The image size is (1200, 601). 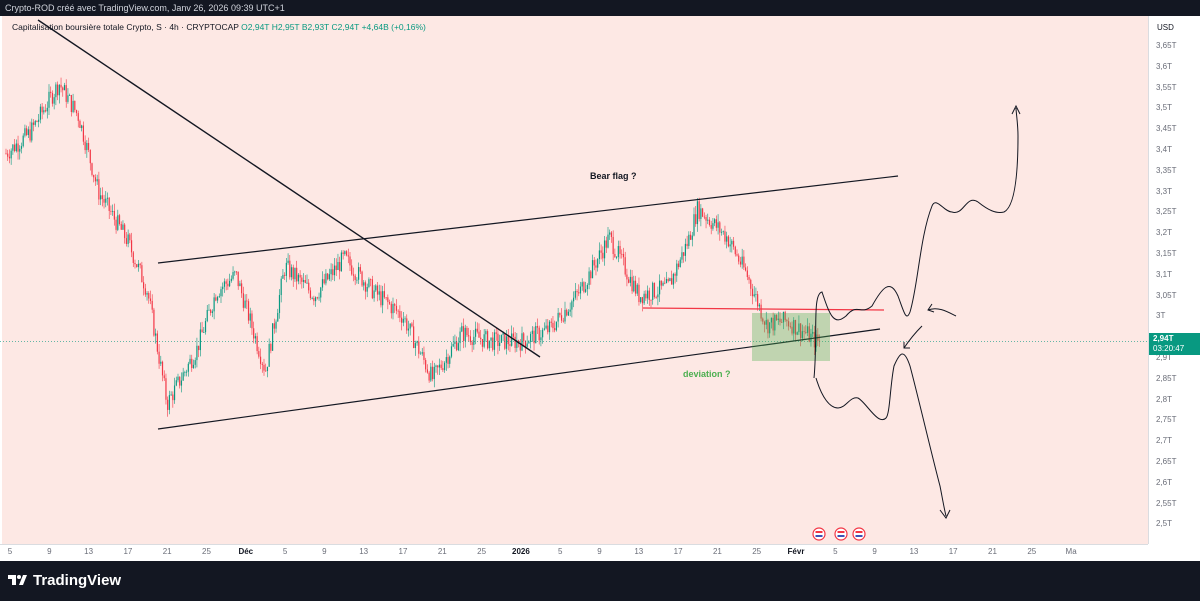 I want to click on deviation-label: deviation ?, so click(x=707, y=374).